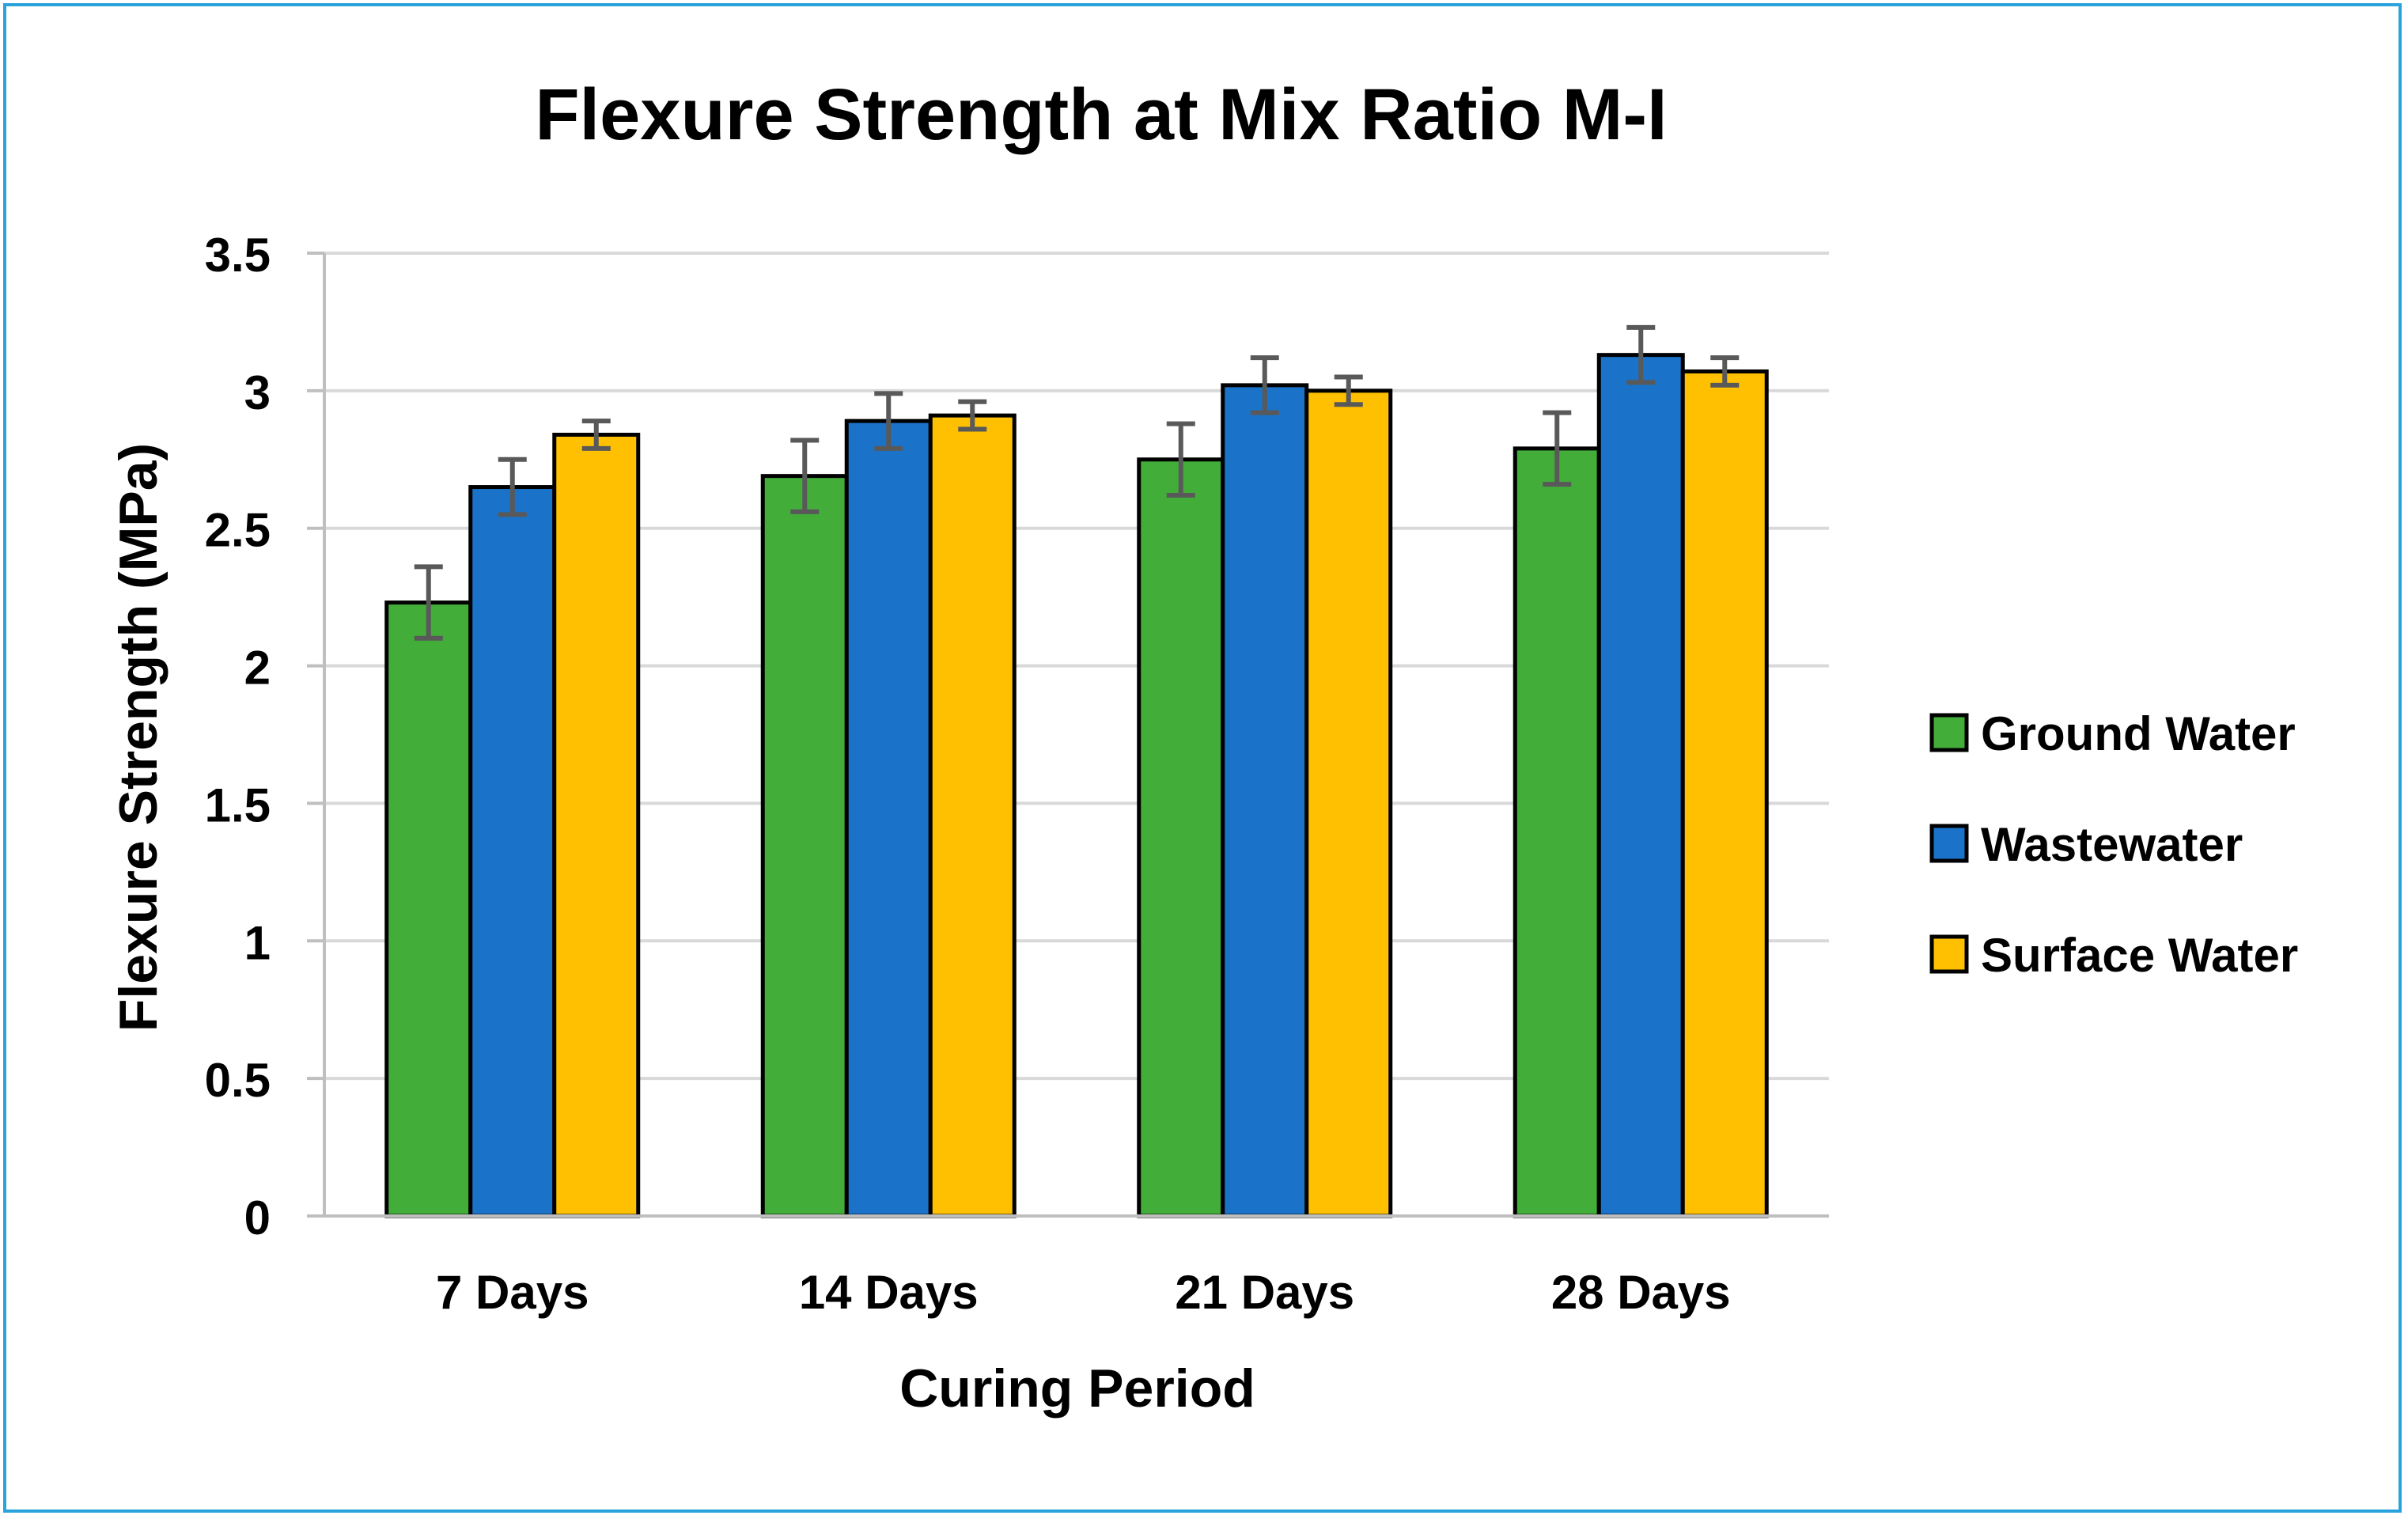 The height and width of the screenshot is (1519, 2408). What do you see at coordinates (238, 1081) in the screenshot?
I see `y-tick-label: 0.5` at bounding box center [238, 1081].